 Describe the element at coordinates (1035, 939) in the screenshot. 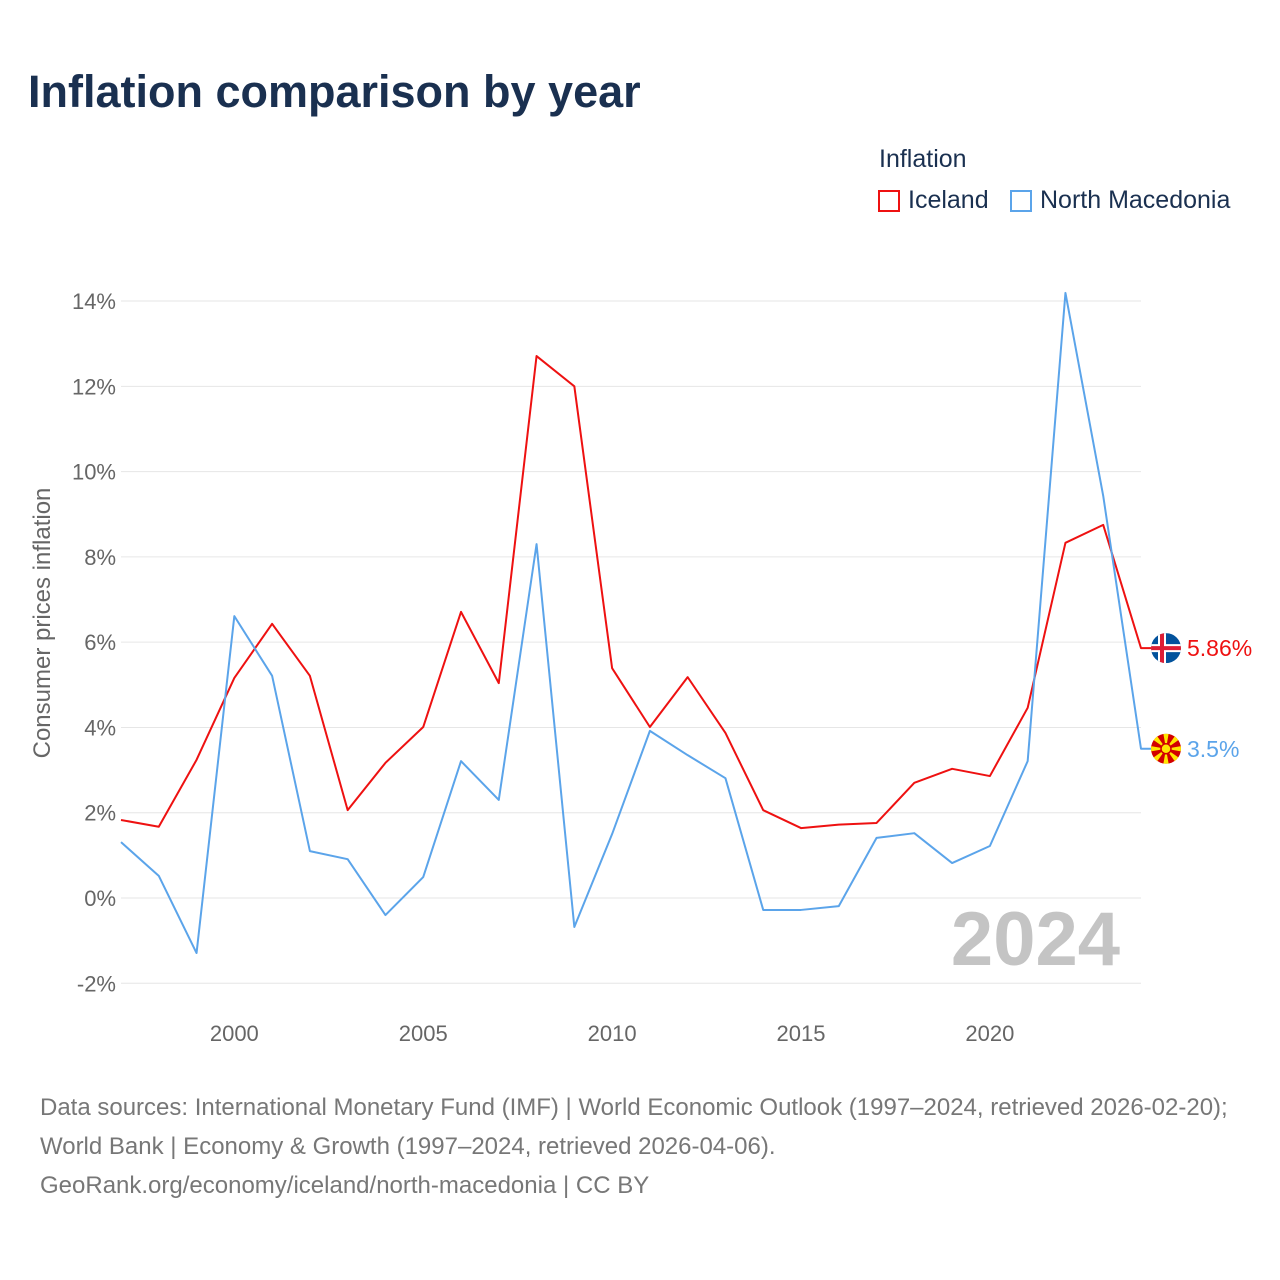

I see `year-watermark: 2024` at that location.